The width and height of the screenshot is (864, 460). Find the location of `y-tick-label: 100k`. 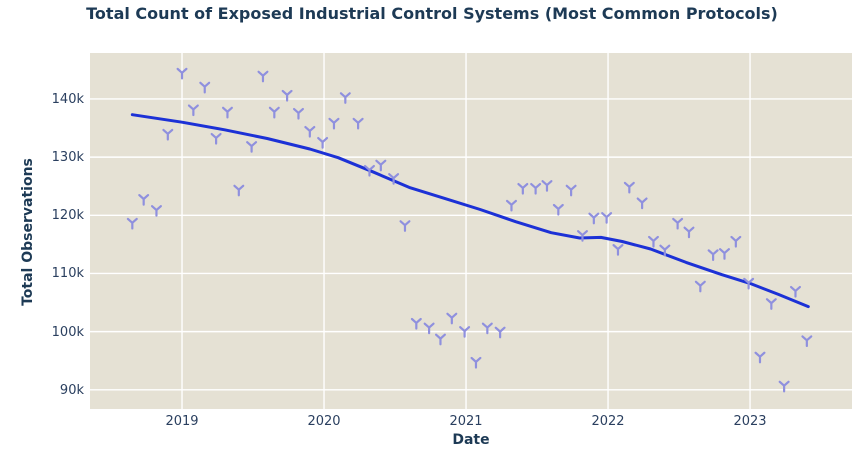

y-tick-label: 100k is located at coordinates (67, 332).